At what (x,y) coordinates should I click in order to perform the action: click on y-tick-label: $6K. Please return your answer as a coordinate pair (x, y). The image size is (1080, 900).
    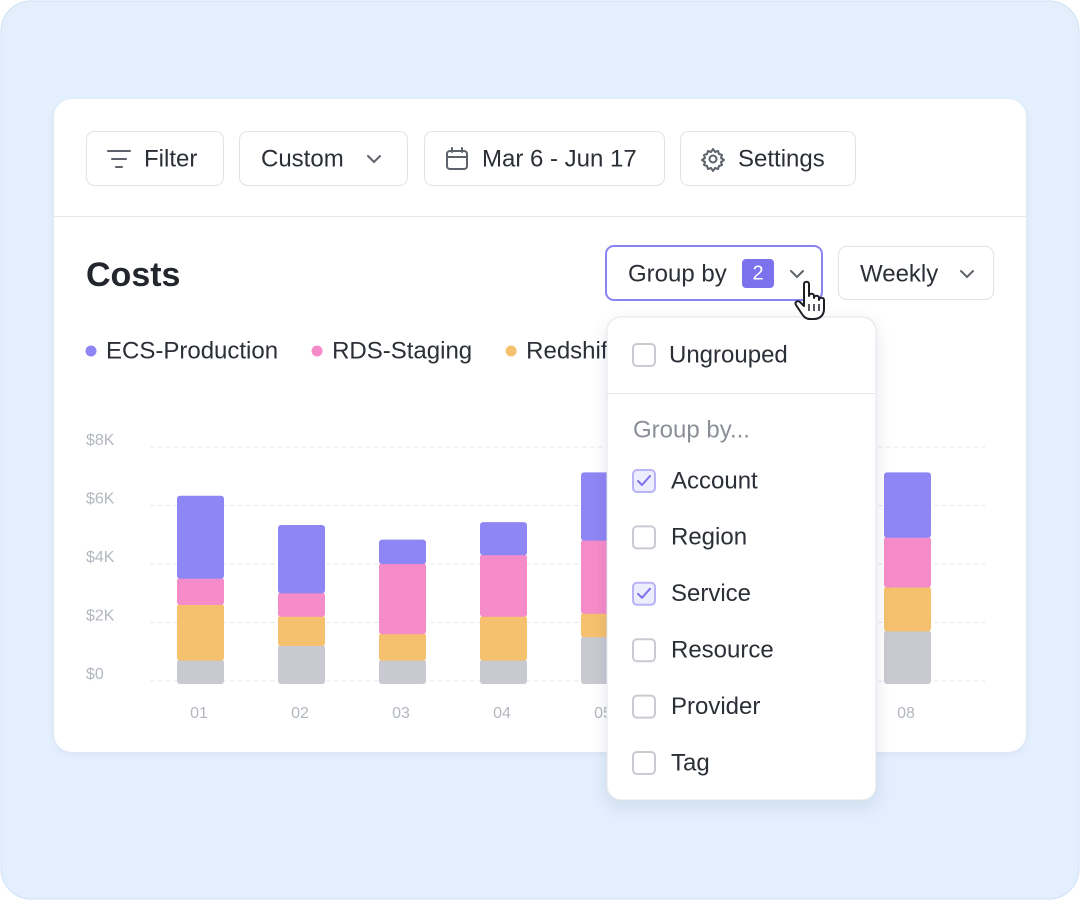
    Looking at the image, I should click on (100, 499).